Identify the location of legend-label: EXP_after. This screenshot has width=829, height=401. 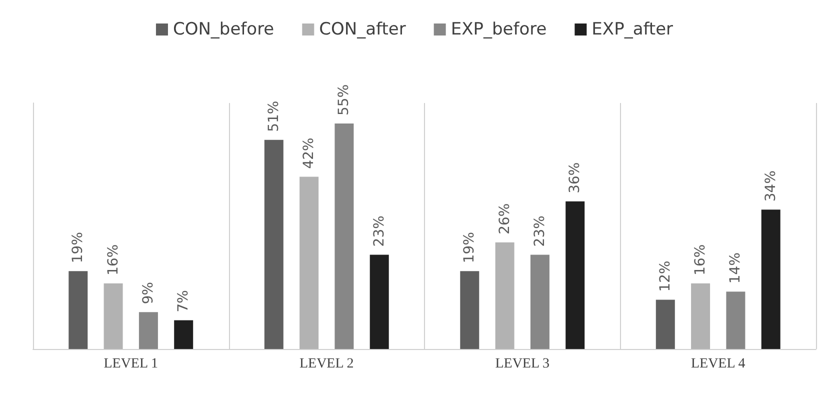
(633, 30).